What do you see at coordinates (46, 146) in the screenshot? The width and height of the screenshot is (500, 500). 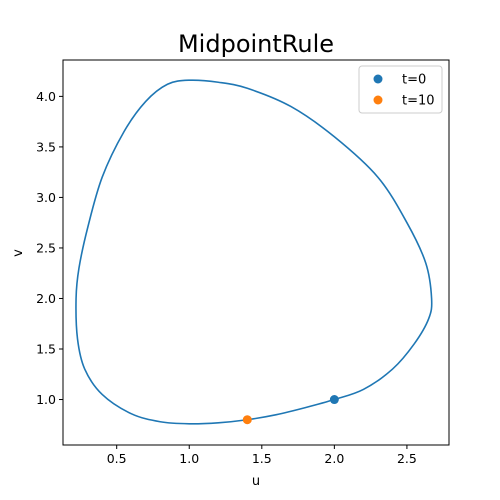 I see `y-tick-label: 3.5` at bounding box center [46, 146].